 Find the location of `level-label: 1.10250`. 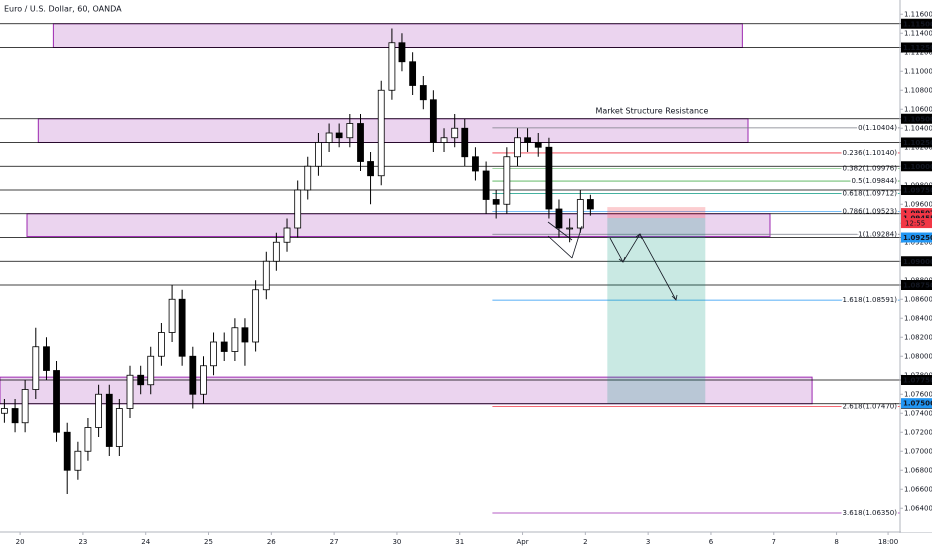

level-label: 1.10250 is located at coordinates (917, 143).